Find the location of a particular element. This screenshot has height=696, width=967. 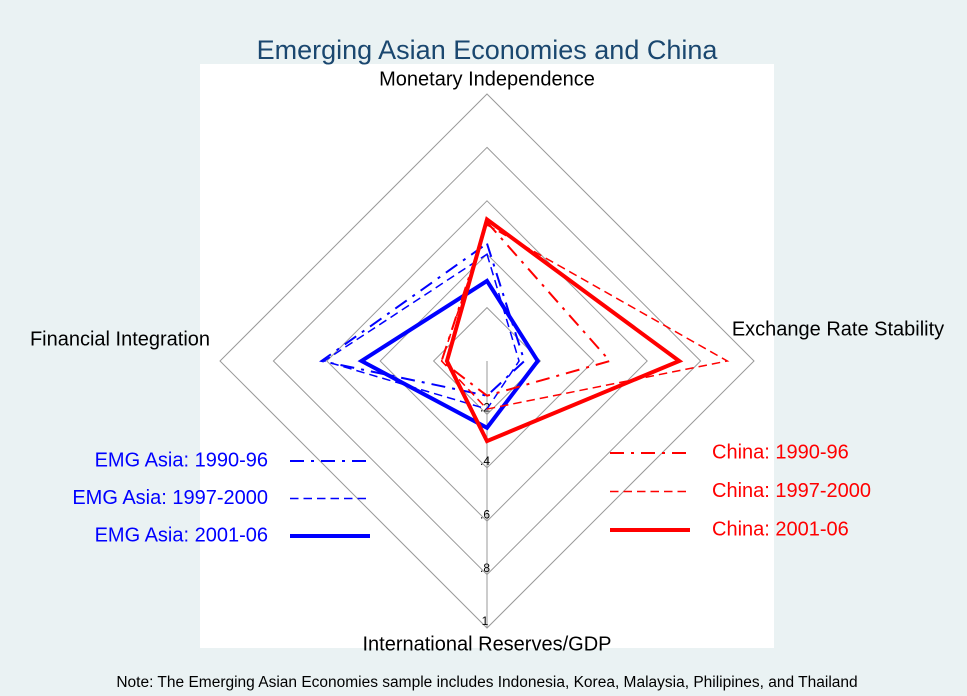

axis-label: Monetary Independence is located at coordinates (487, 79).